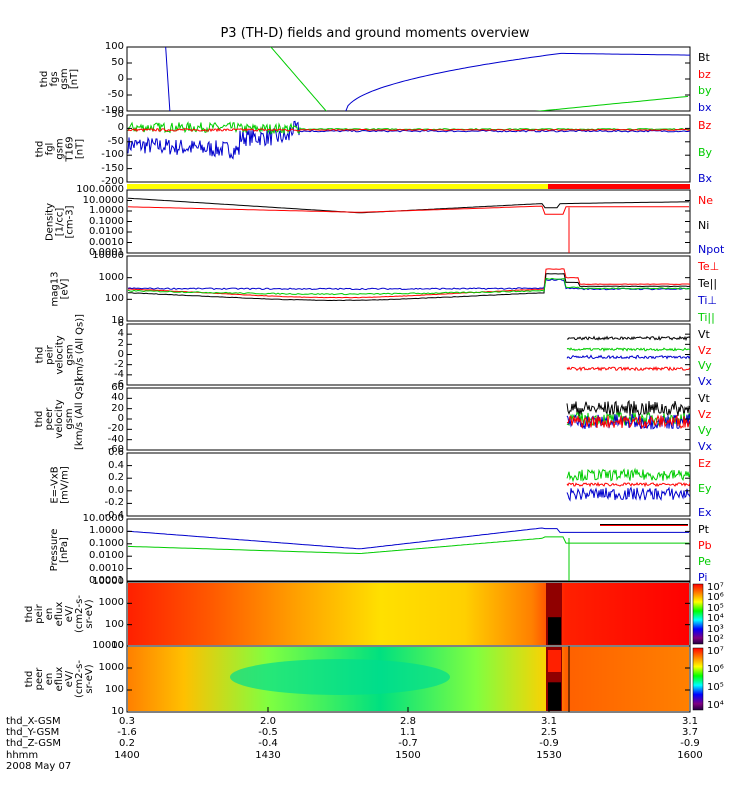 This screenshot has height=800, width=750. I want to click on efield-traces, so click(628, 484).